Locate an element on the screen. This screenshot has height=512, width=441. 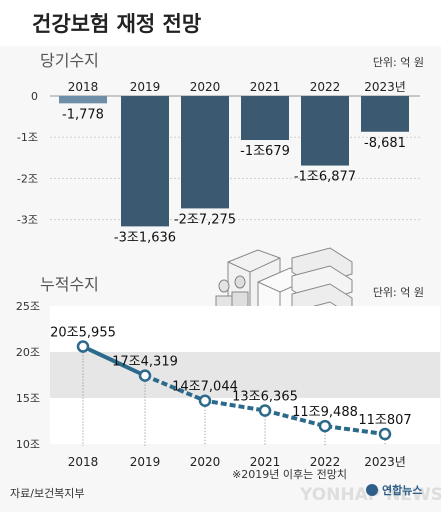
line-value-label: 17조4,319 is located at coordinates (145, 362).